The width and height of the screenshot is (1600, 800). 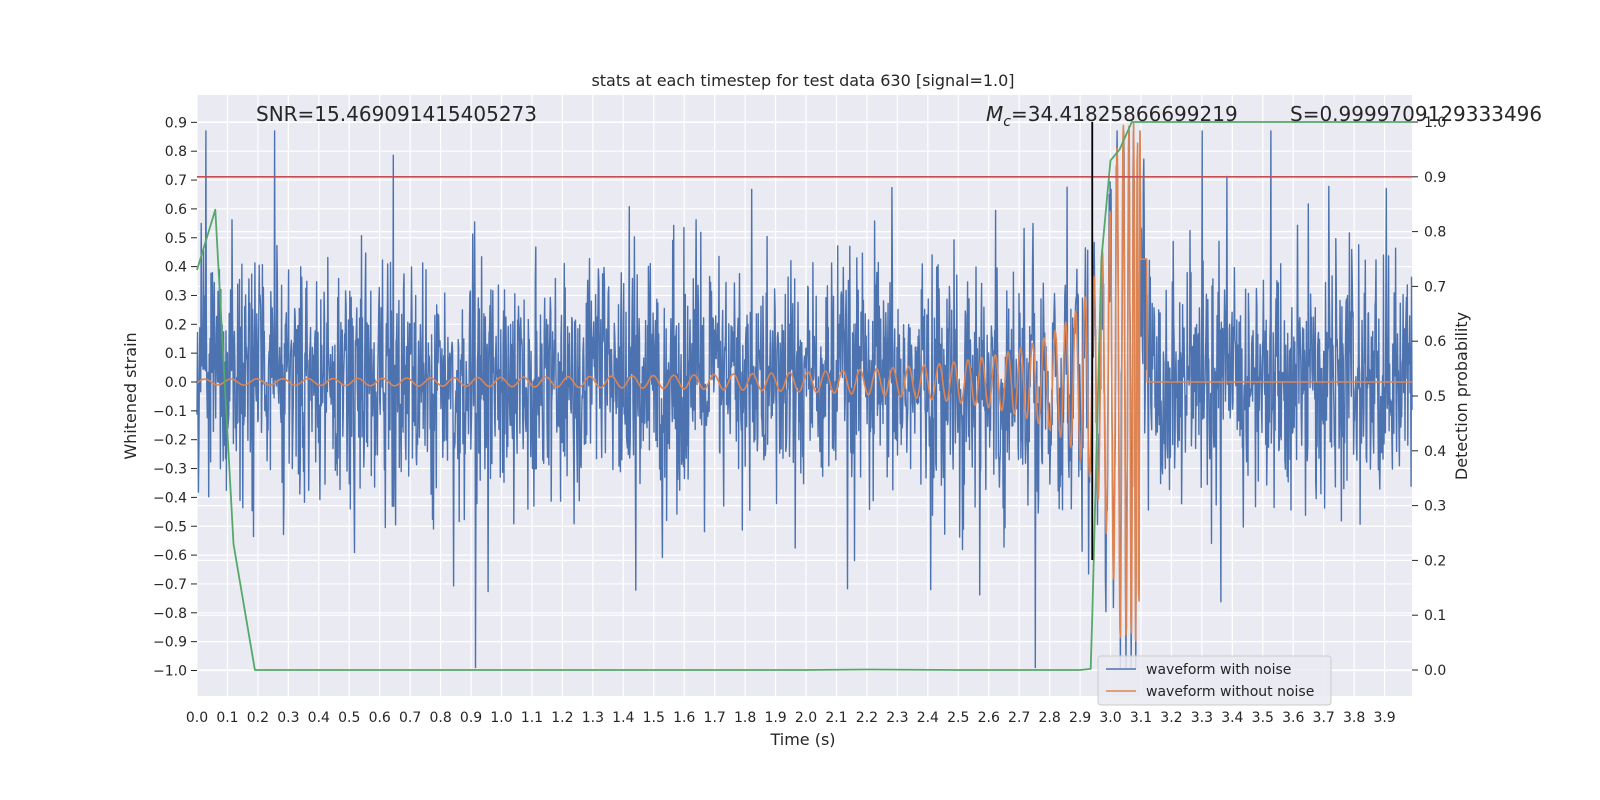 What do you see at coordinates (170, 672) in the screenshot?
I see `y-tick-label: −1.0` at bounding box center [170, 672].